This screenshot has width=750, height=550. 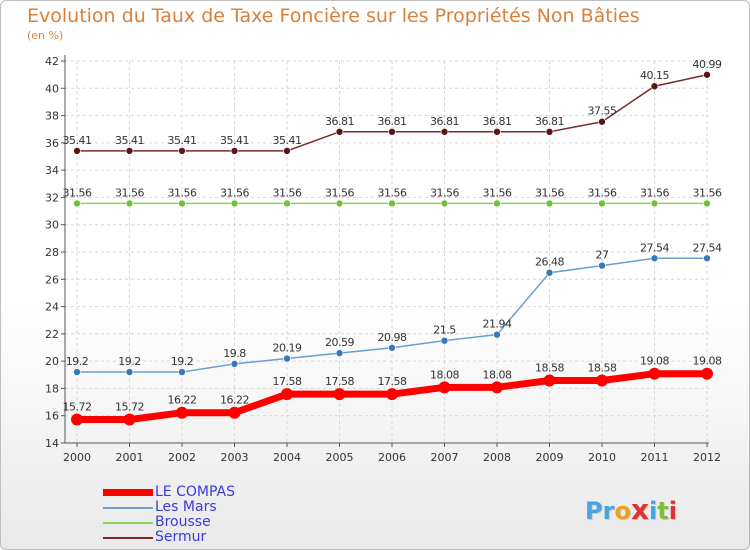 What do you see at coordinates (550, 457) in the screenshot?
I see `x-tick-label: 2009` at bounding box center [550, 457].